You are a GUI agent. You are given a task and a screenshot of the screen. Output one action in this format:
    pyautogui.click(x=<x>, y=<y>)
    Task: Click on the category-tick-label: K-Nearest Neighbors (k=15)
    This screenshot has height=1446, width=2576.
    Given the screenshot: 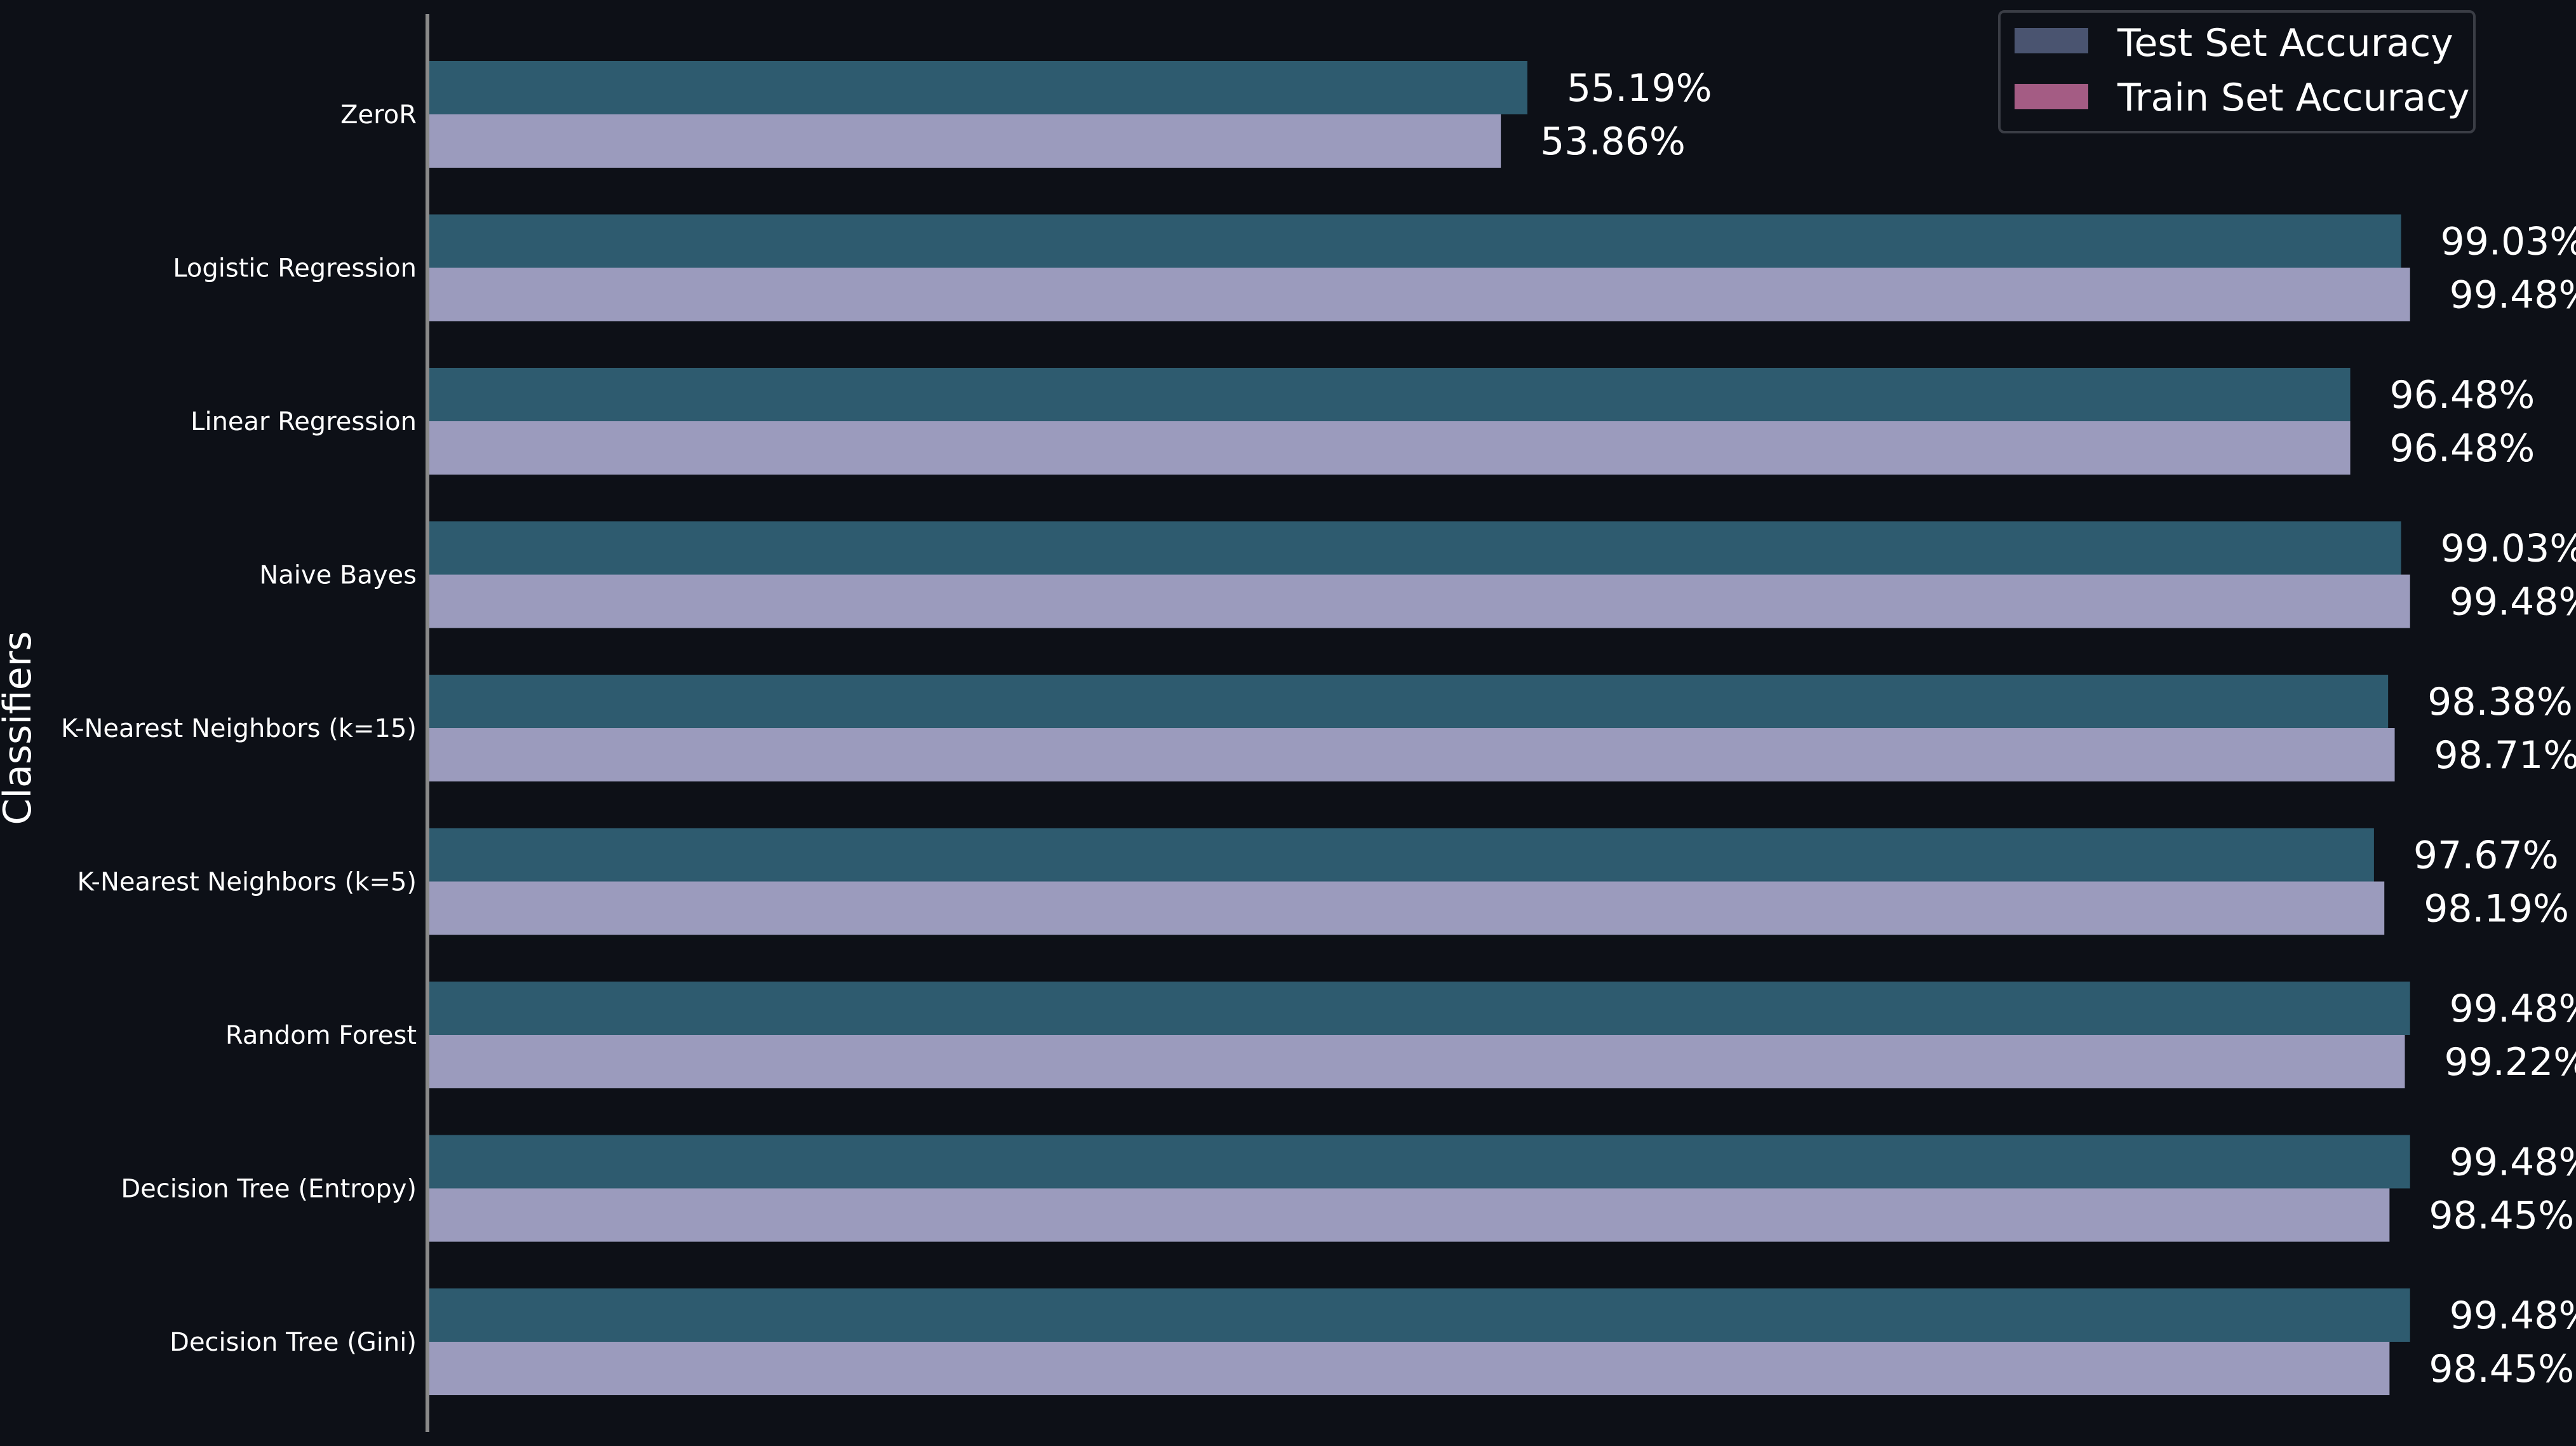 What is the action you would take?
    pyautogui.click(x=239, y=728)
    